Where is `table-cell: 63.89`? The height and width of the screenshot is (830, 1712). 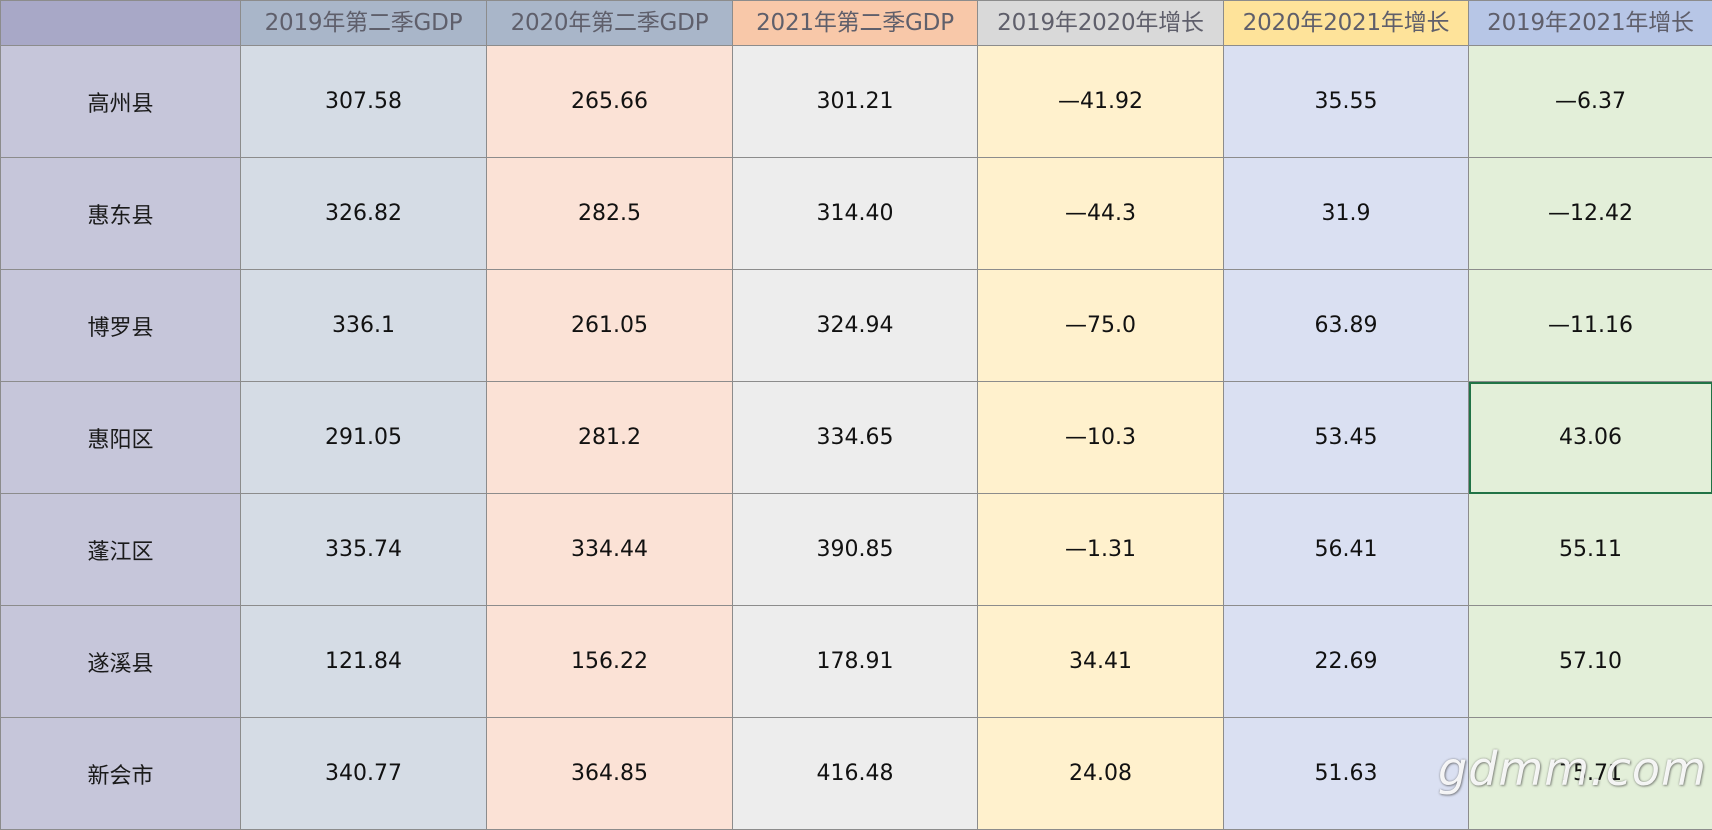 table-cell: 63.89 is located at coordinates (1346, 325).